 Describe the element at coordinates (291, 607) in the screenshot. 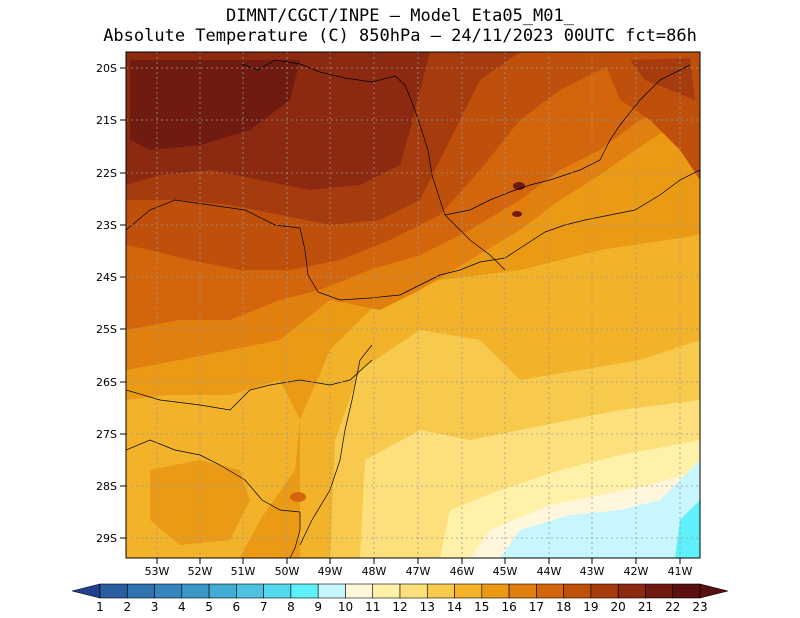

I see `colorbar-label: 8` at that location.